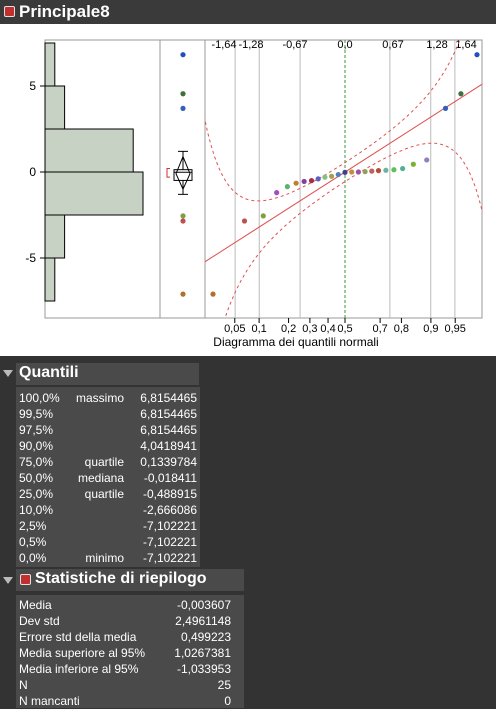 This screenshot has height=709, width=496. What do you see at coordinates (32, 86) in the screenshot?
I see `y-tick-label: 5` at bounding box center [32, 86].